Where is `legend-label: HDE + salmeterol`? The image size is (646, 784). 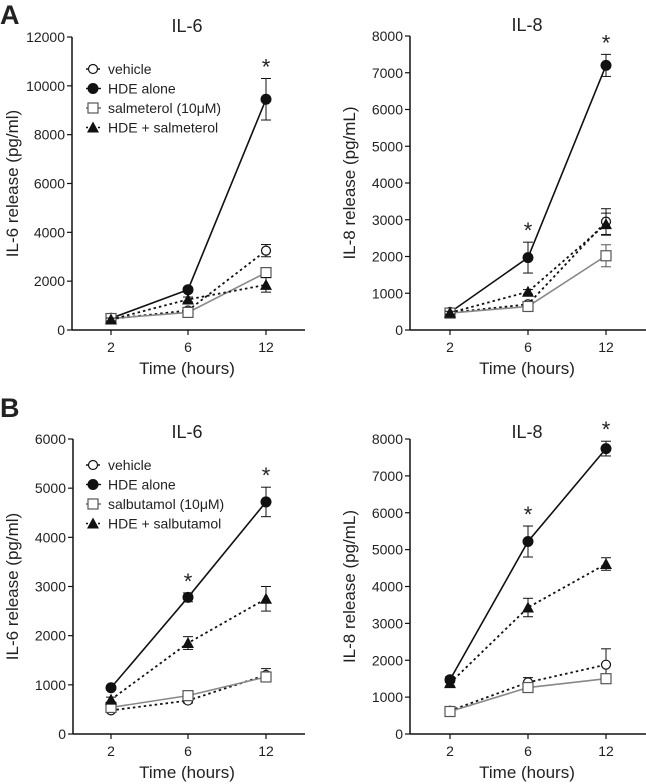
legend-label: HDE + salmeterol is located at coordinates (163, 128).